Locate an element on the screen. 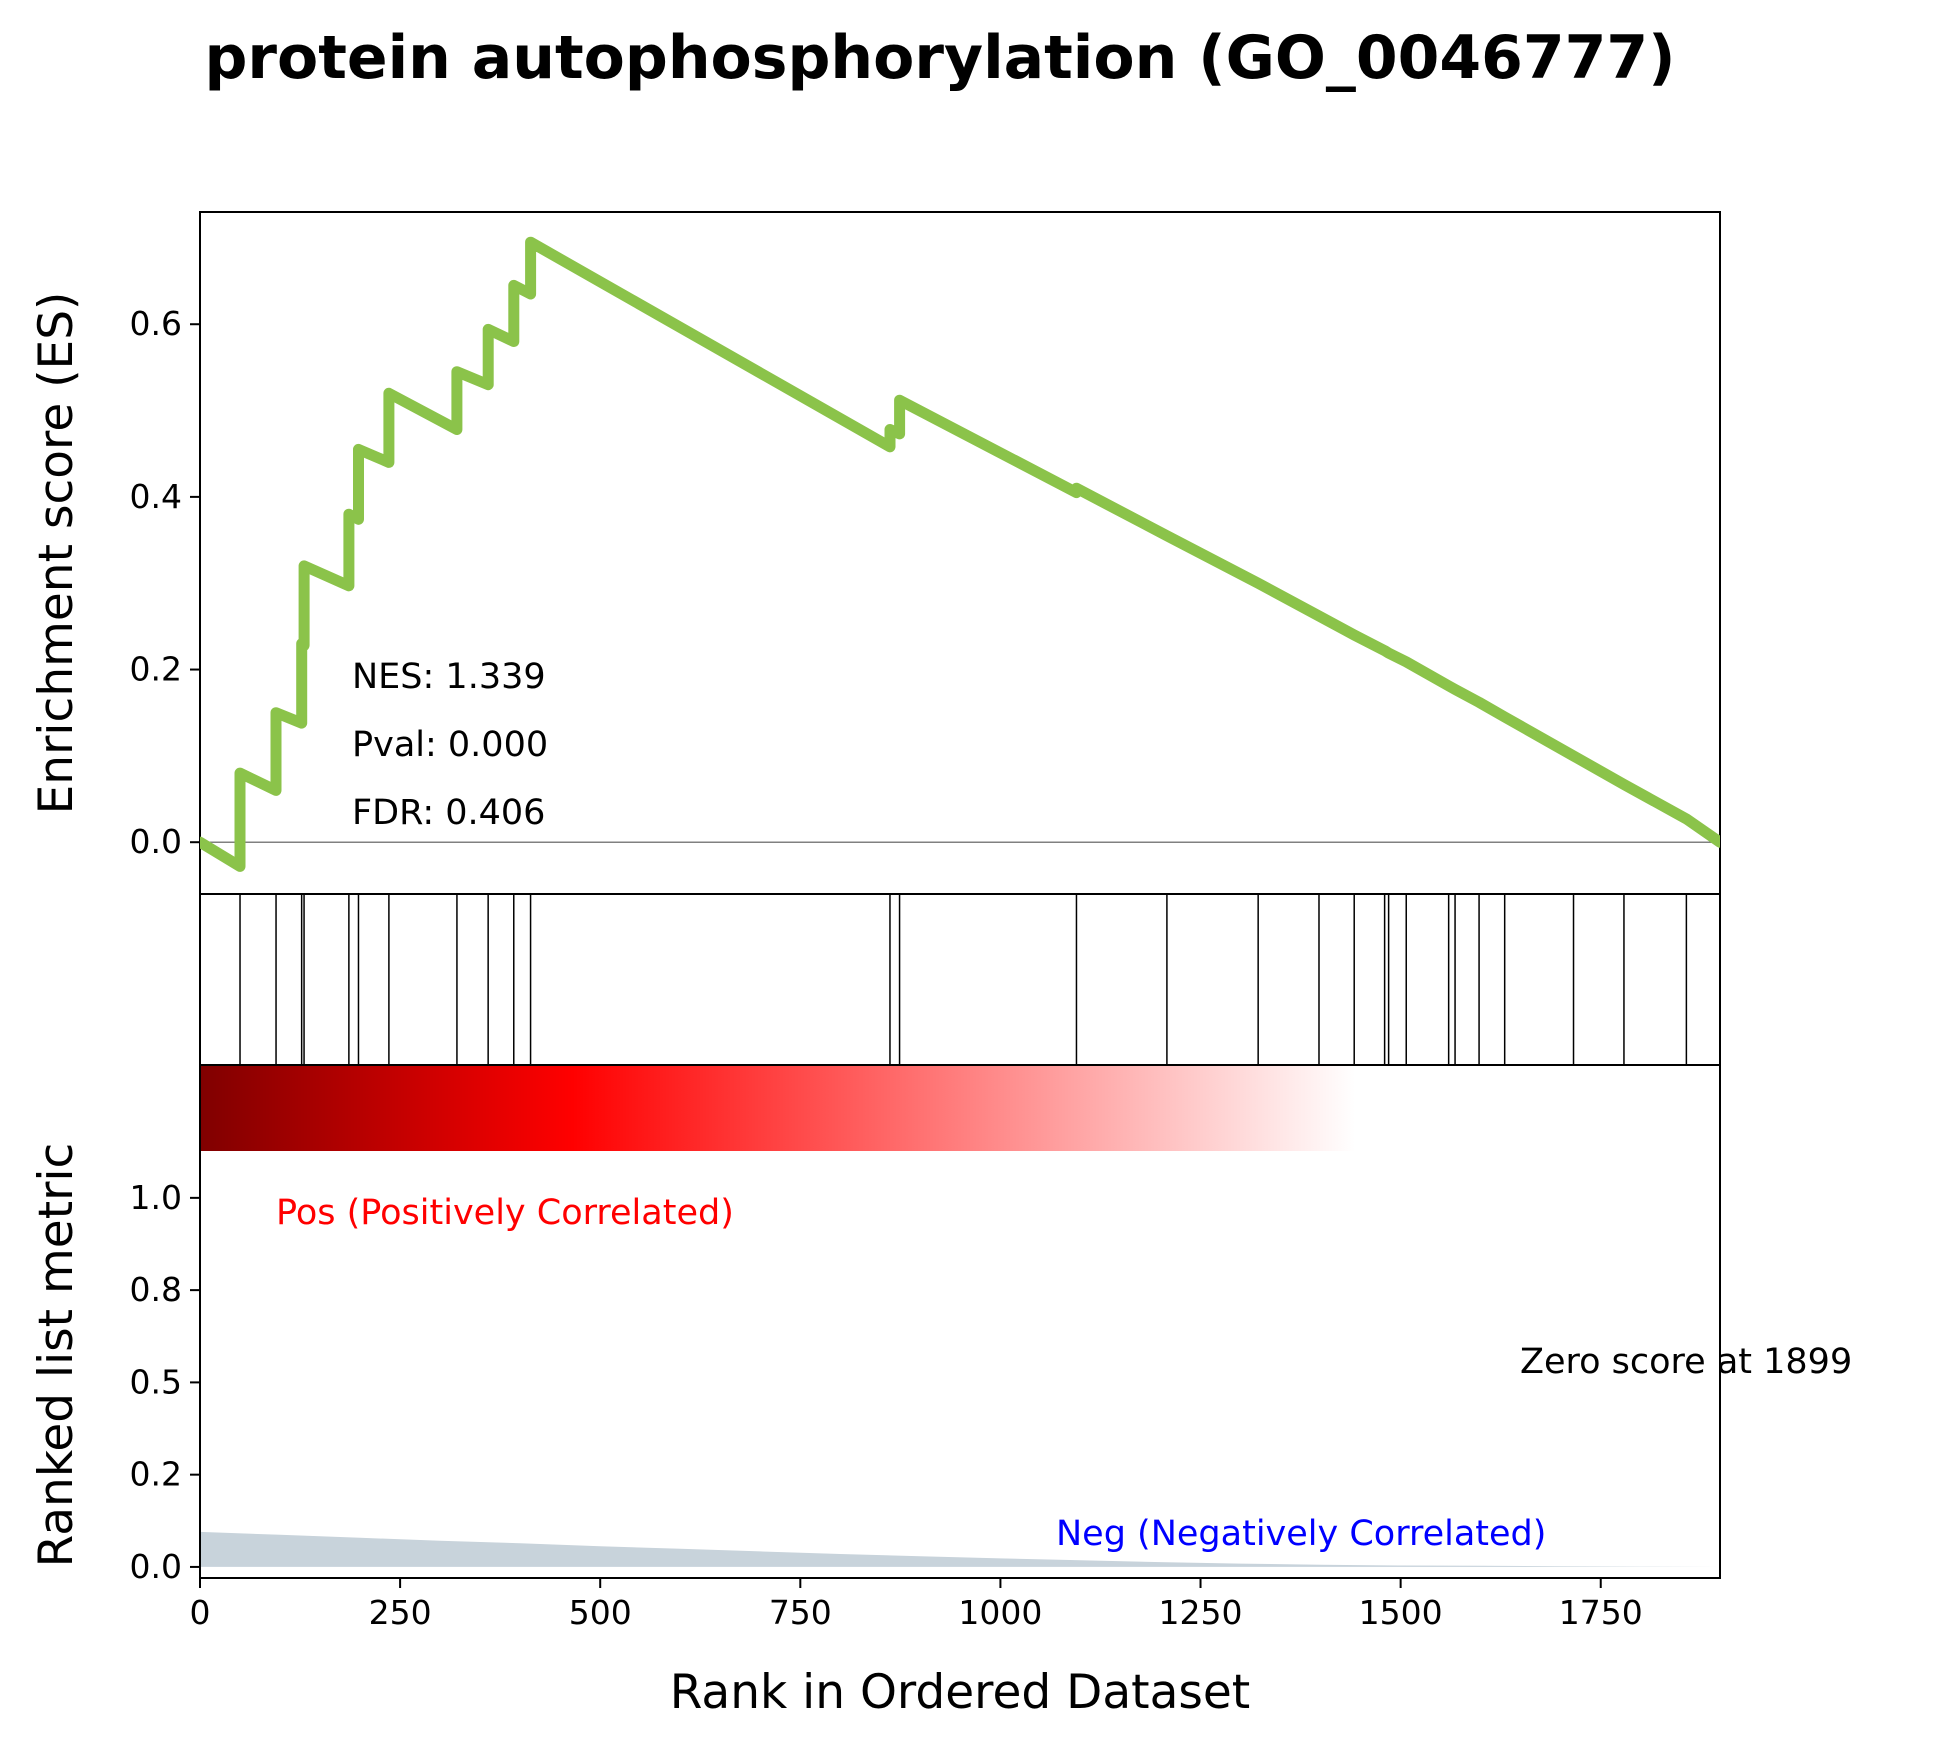  x-tick-label: 1750 is located at coordinates (1601, 1612).